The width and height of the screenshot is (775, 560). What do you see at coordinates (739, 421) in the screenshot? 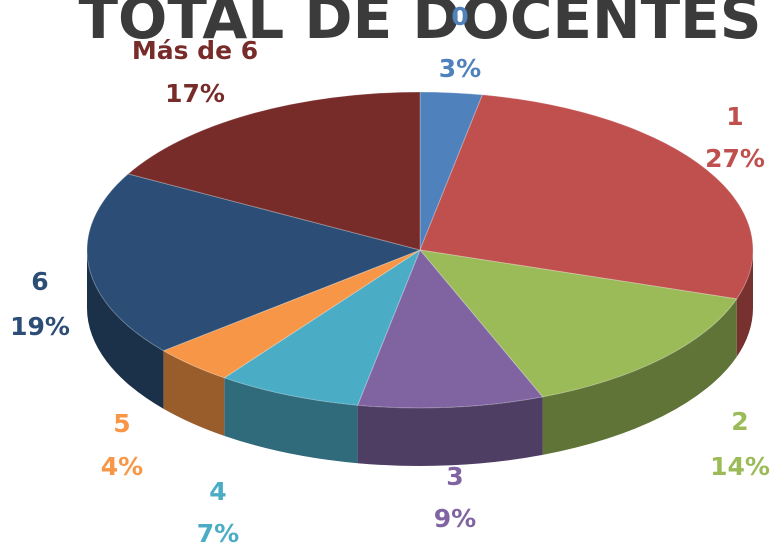
I see `slice-label: 2` at bounding box center [739, 421].